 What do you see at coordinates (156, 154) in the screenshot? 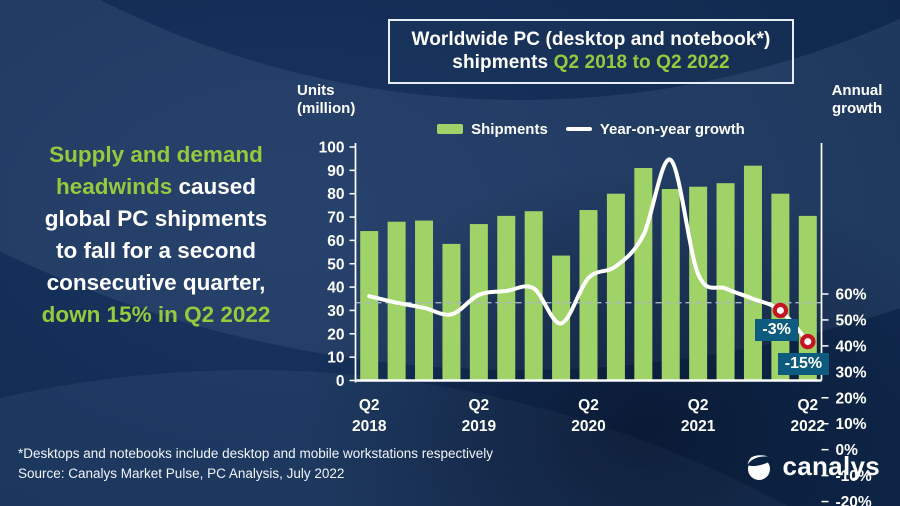
I see `headline-segment: Supply and demand` at bounding box center [156, 154].